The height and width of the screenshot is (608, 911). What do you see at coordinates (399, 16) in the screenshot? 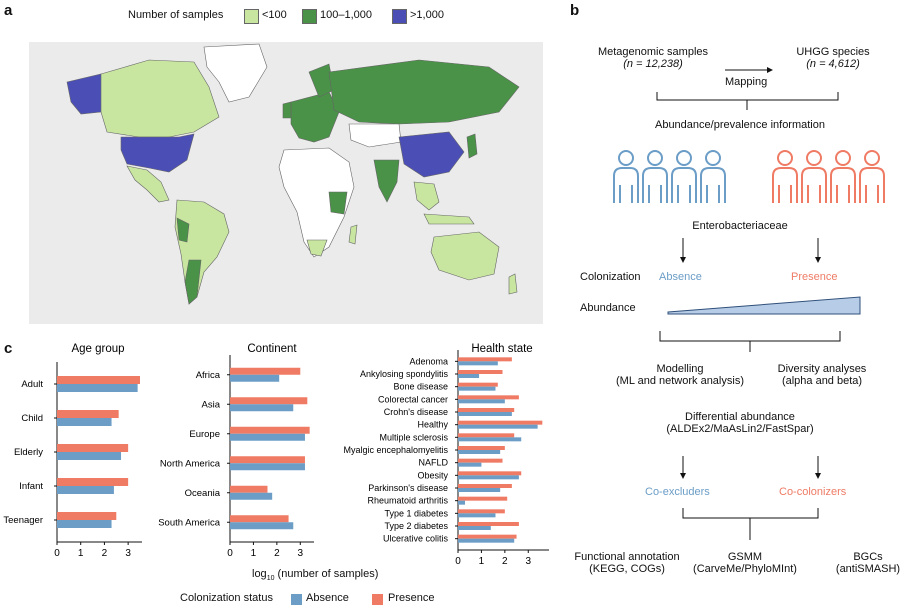
I see `map-legend-swatch-high` at bounding box center [399, 16].